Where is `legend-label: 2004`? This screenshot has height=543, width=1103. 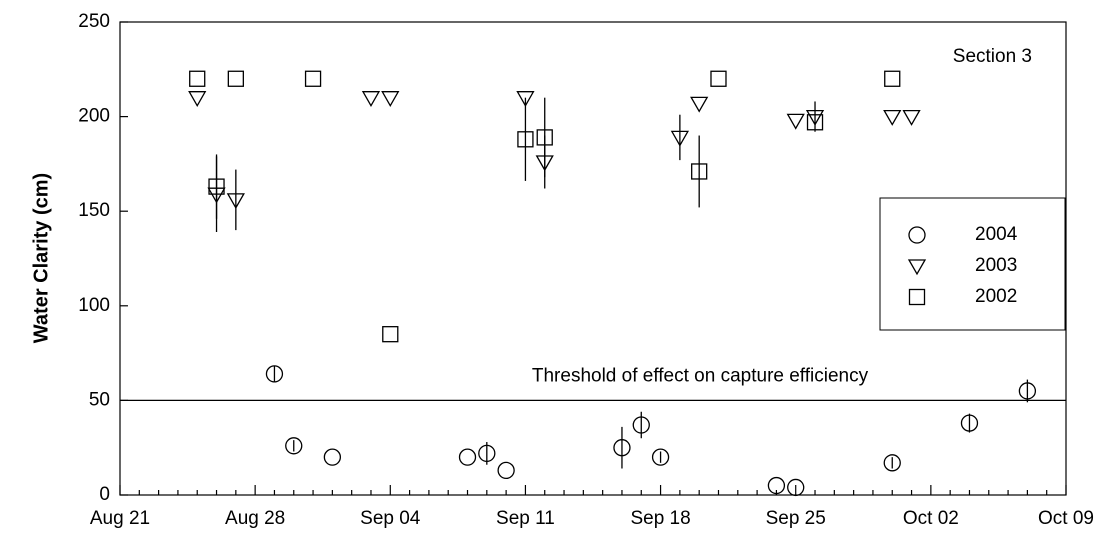
legend-label: 2004 is located at coordinates (996, 234).